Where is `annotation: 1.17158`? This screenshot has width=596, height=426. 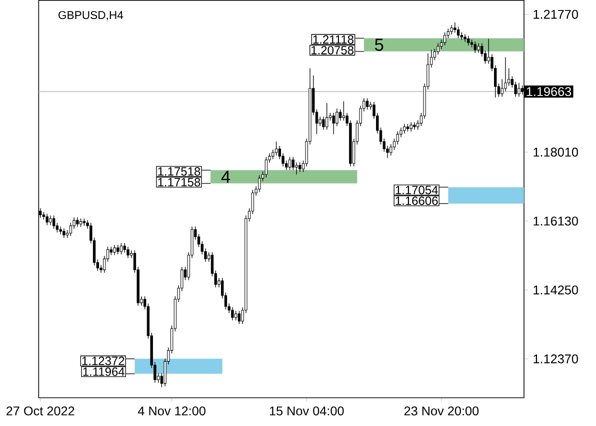
annotation: 1.17158 is located at coordinates (179, 182).